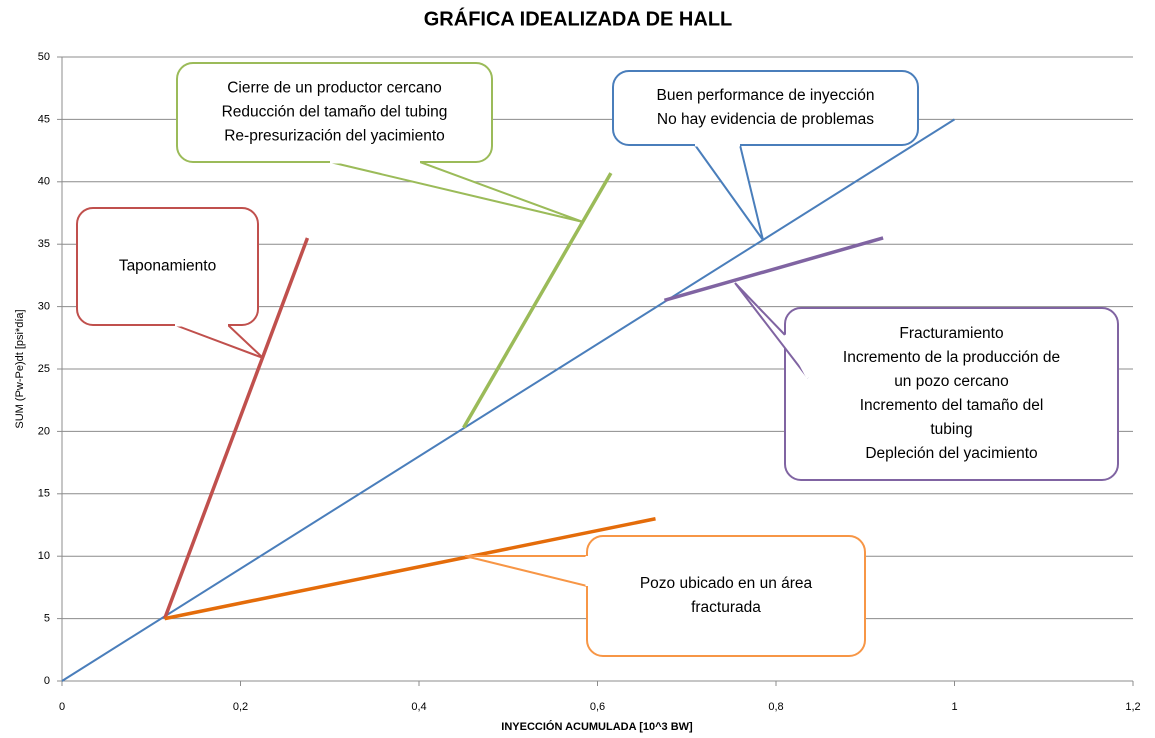 This screenshot has height=738, width=1155. Describe the element at coordinates (951, 429) in the screenshot. I see `annotation-text: tubing` at that location.